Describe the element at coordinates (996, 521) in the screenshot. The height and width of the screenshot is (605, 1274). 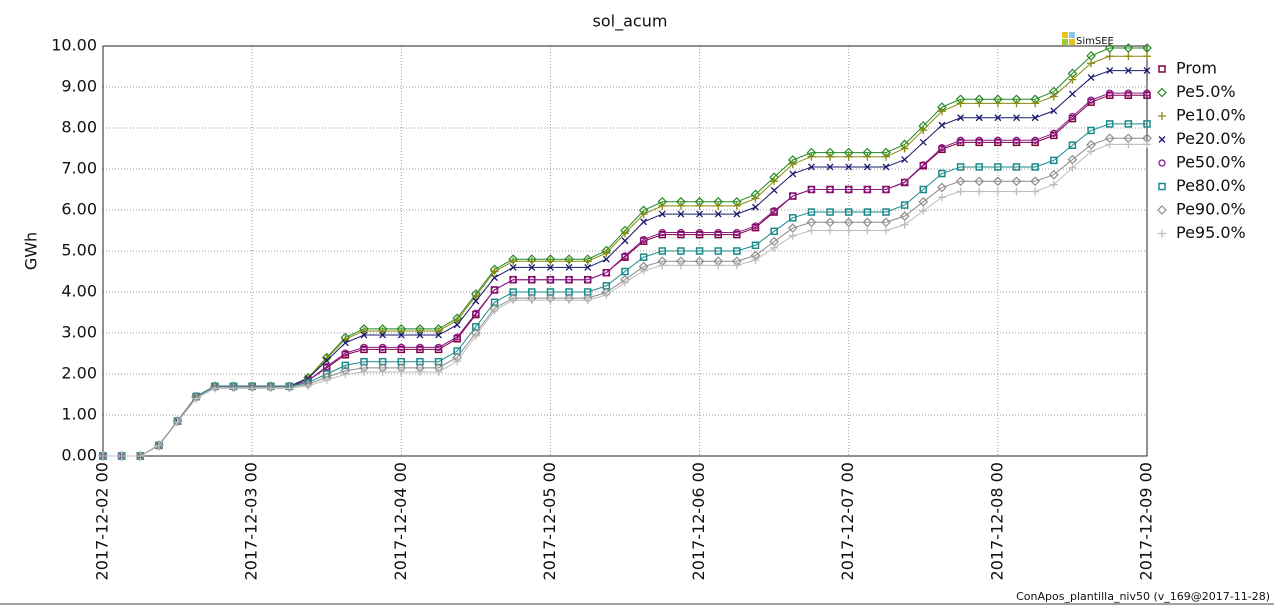
I see `x-tick-label: 2017-12-08 00` at that location.